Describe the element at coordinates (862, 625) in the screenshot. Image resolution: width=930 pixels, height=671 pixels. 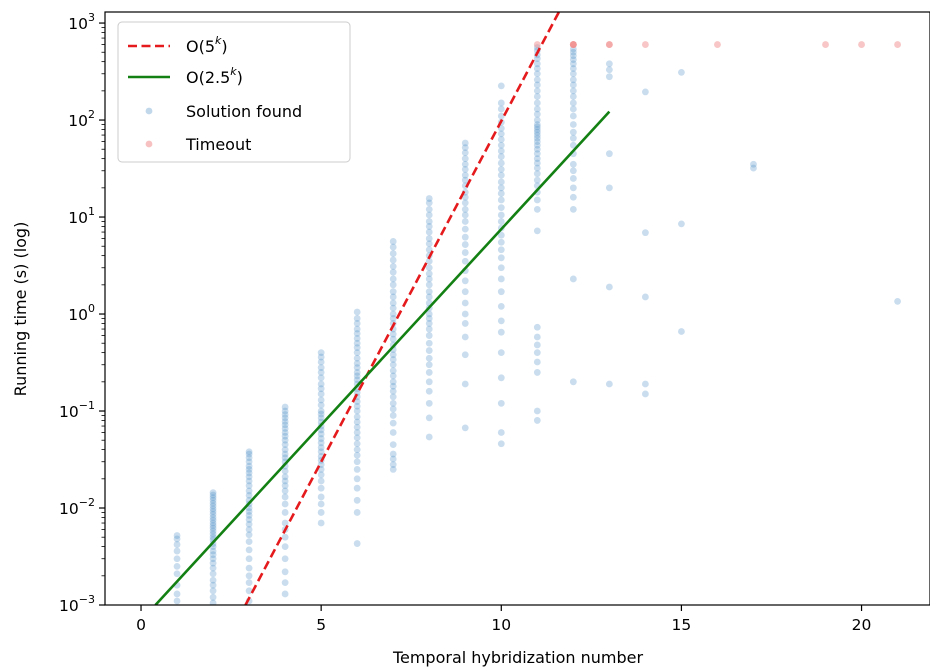
I see `x-tick-label: 20` at that location.